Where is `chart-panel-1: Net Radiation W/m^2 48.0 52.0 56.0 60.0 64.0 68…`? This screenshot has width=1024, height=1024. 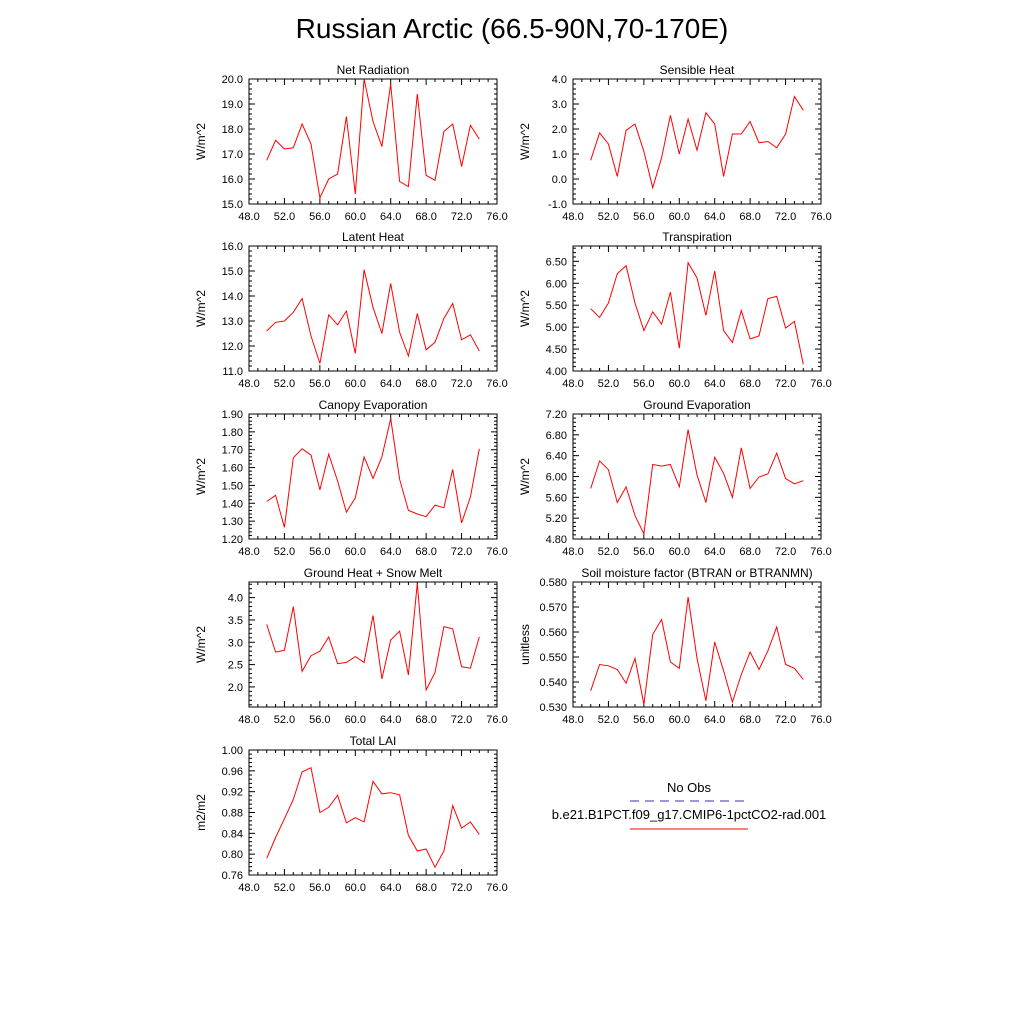 chart-panel-1: Net Radiation W/m^2 48.0 52.0 56.0 60.0 64.0 68… is located at coordinates (351, 143).